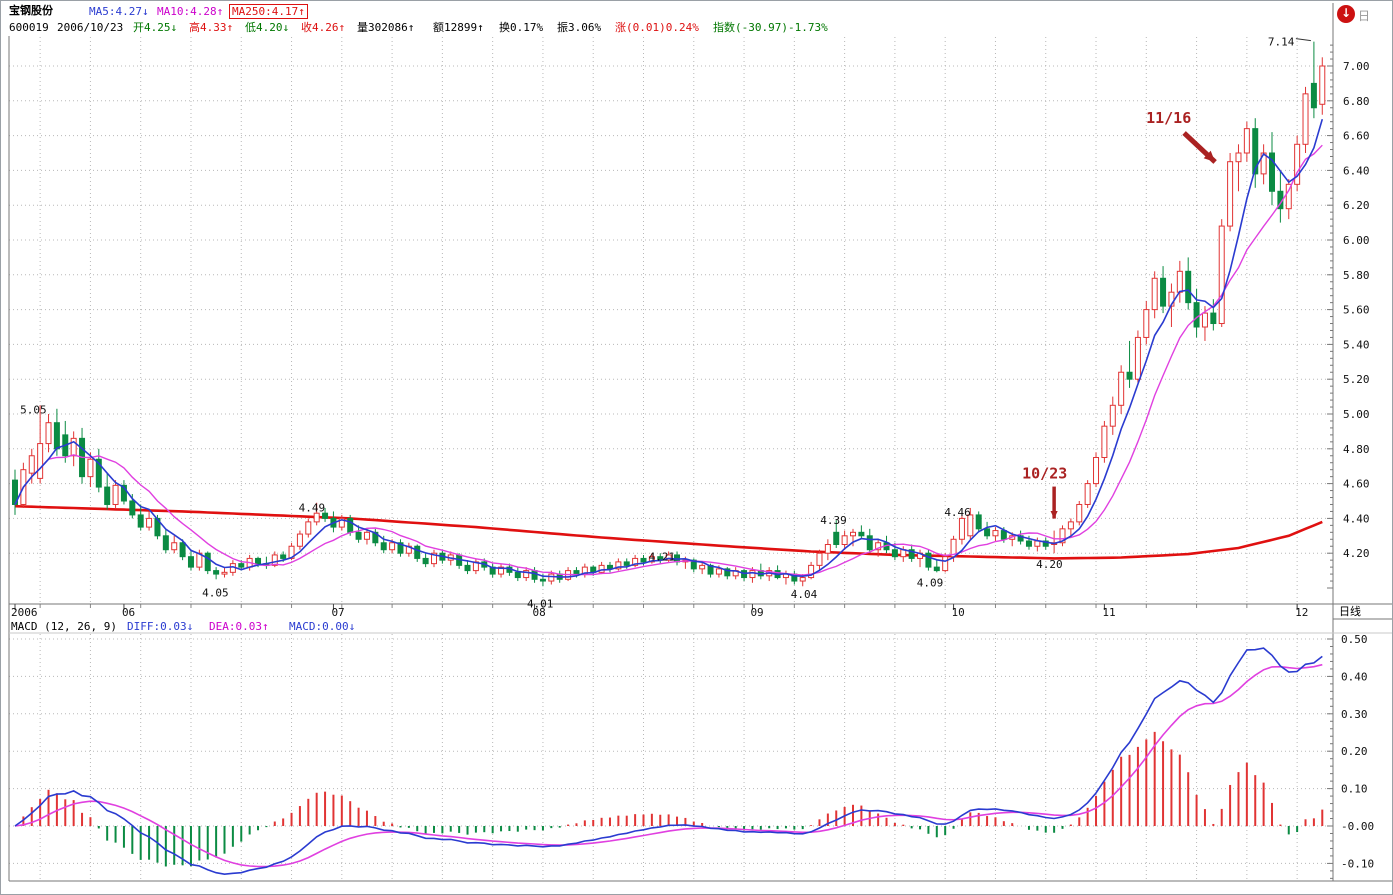 The height and width of the screenshot is (895, 1393). Describe the element at coordinates (668, 532) in the screenshot. I see `ma250-line` at that location.